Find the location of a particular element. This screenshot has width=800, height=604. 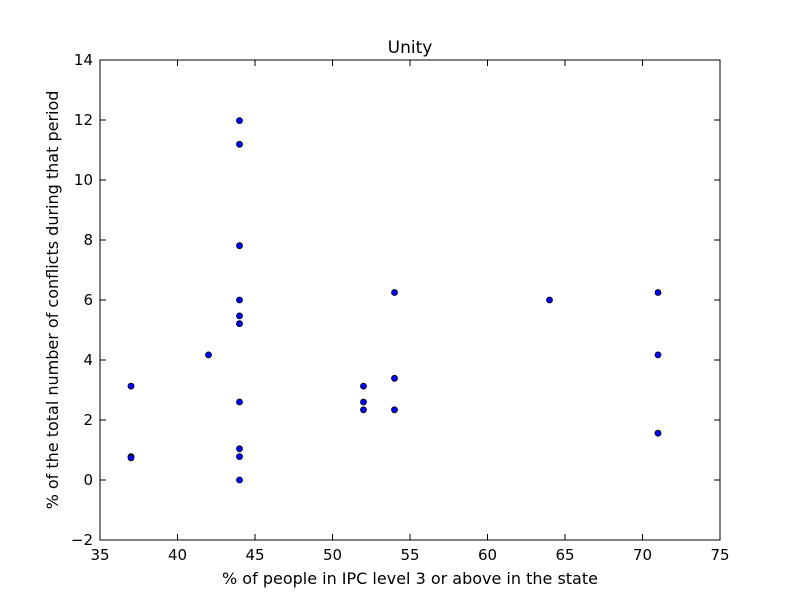

y-tick-label: 2 is located at coordinates (88, 420).